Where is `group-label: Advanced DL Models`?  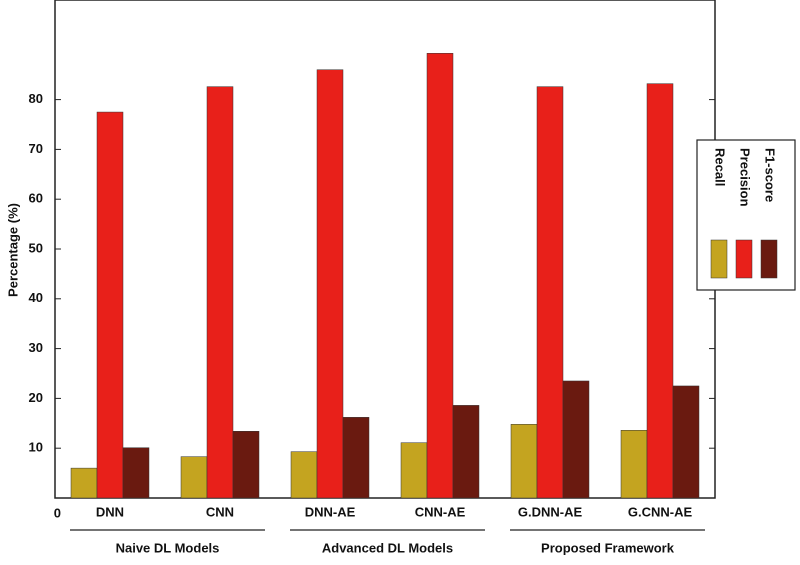
group-label: Advanced DL Models is located at coordinates (387, 547).